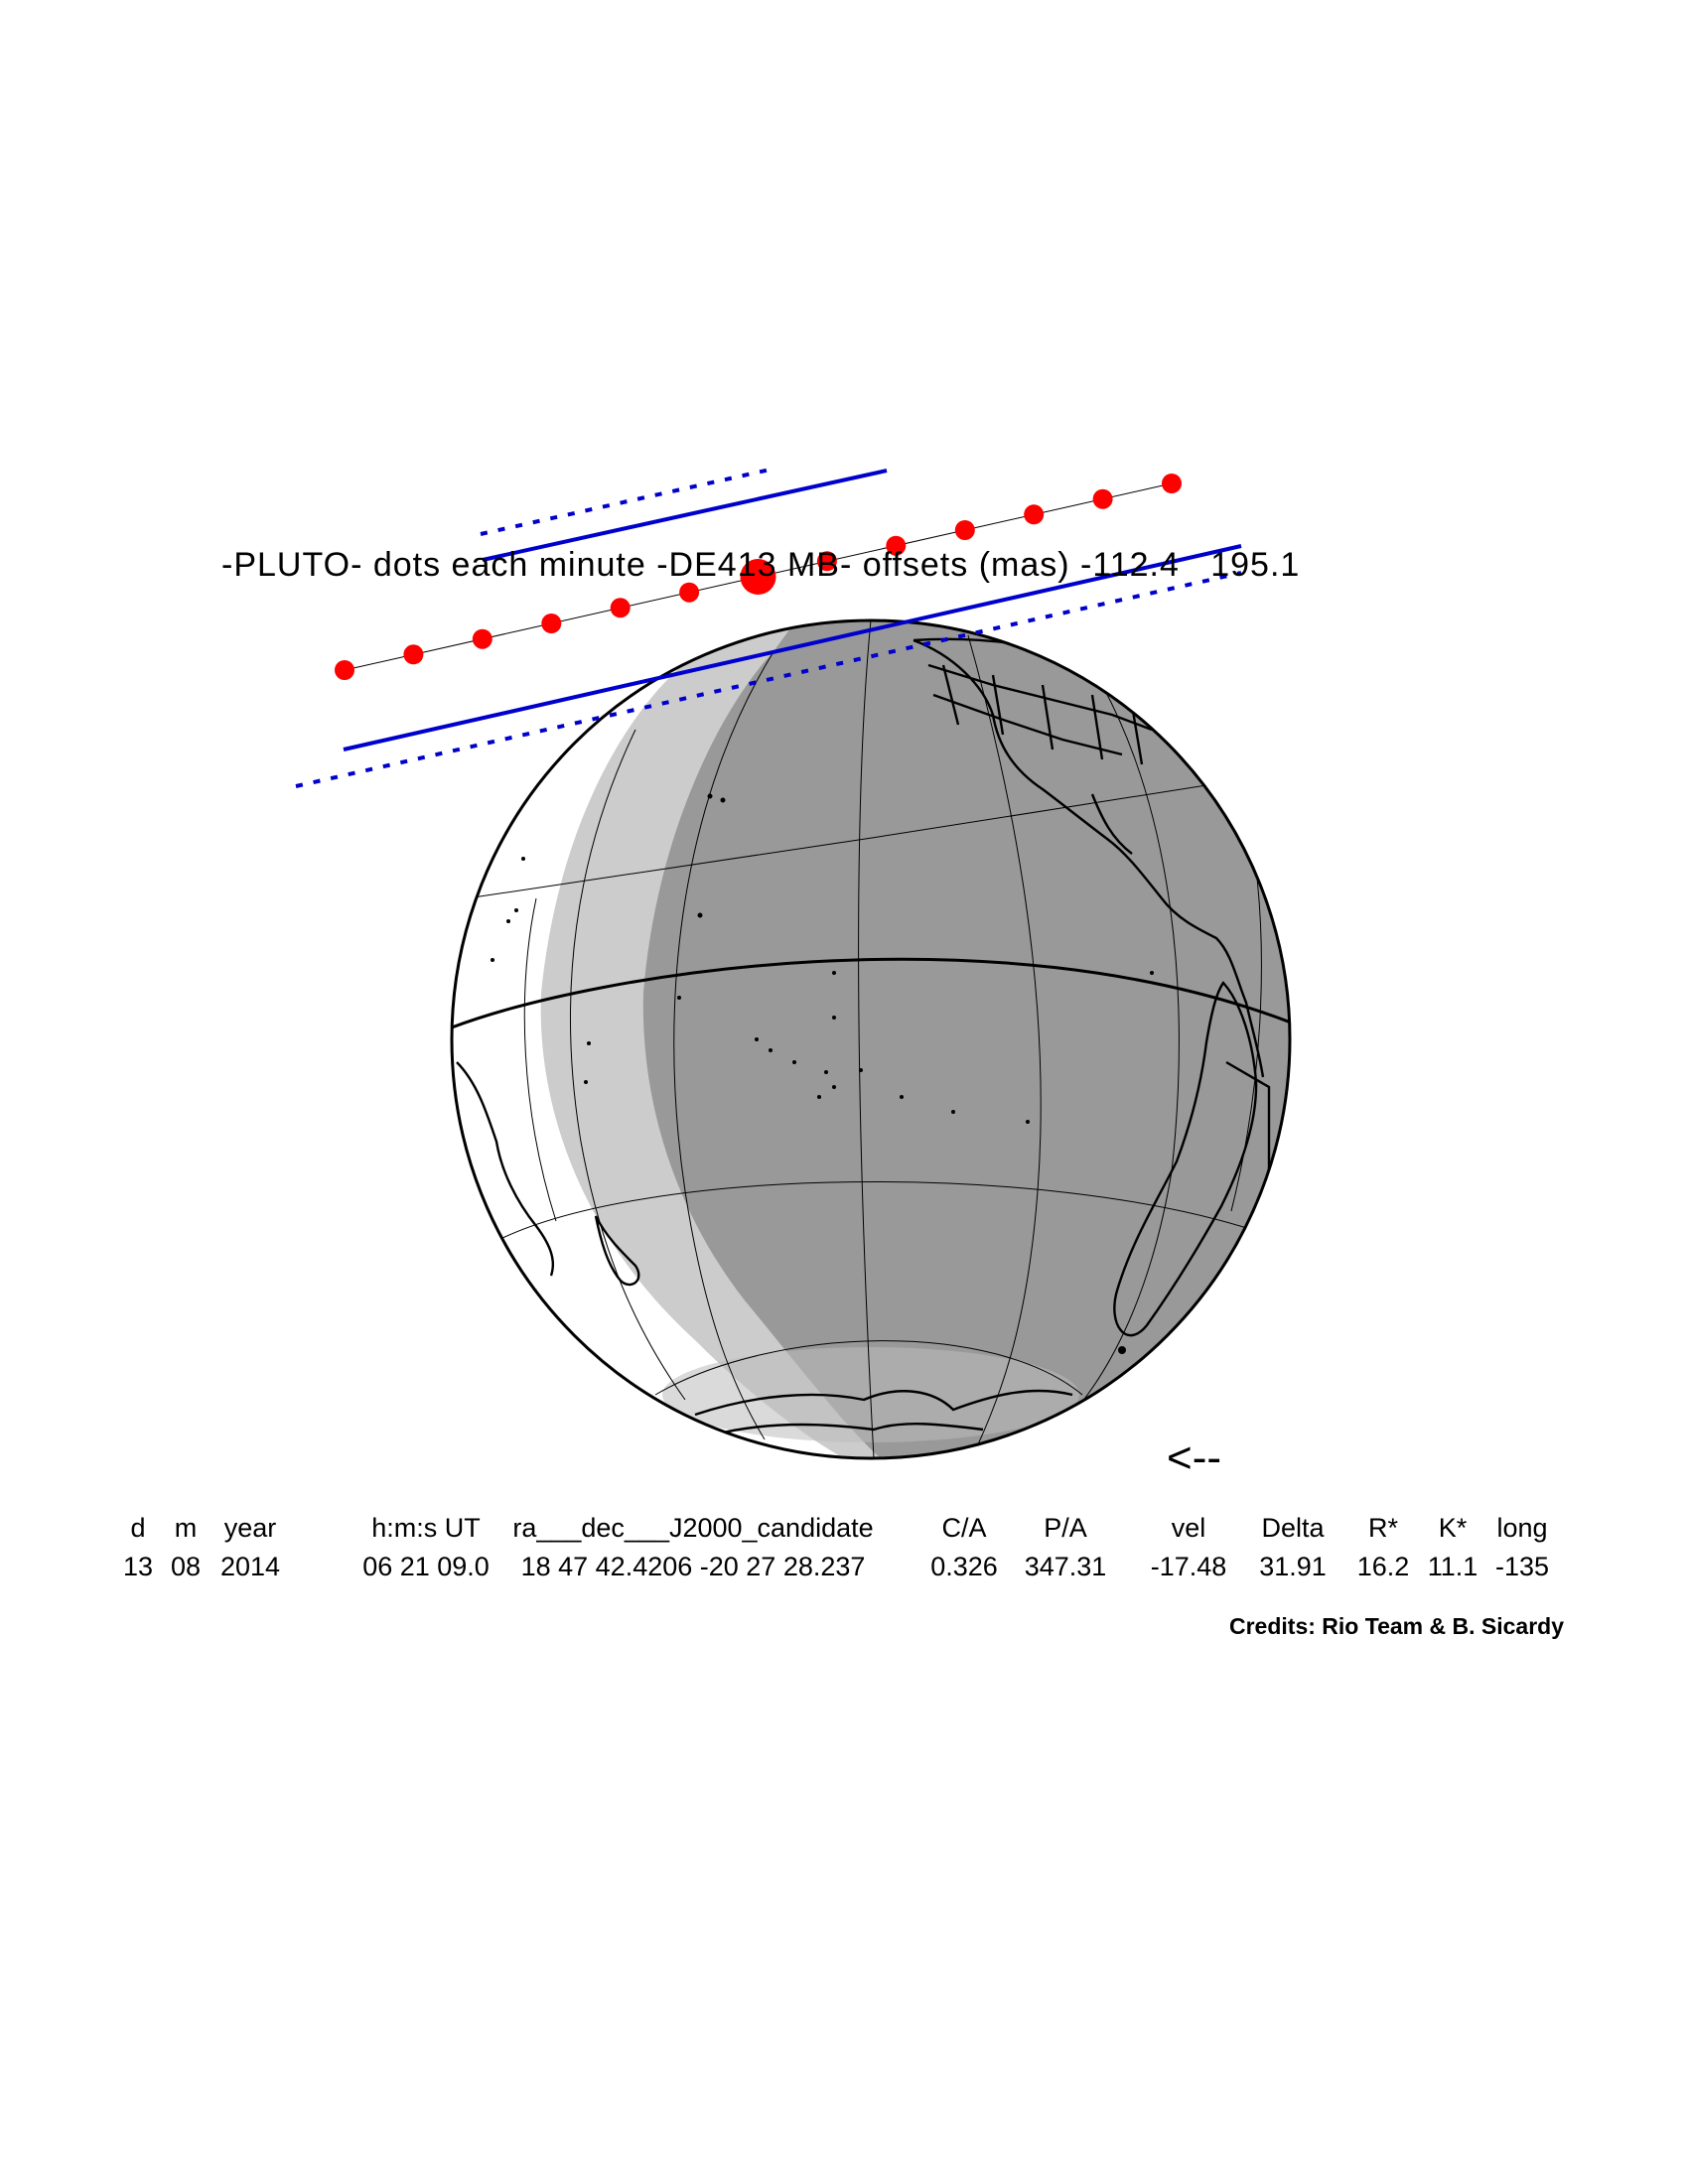 This screenshot has width=1688, height=2184. I want to click on table-header: year, so click(250, 1528).